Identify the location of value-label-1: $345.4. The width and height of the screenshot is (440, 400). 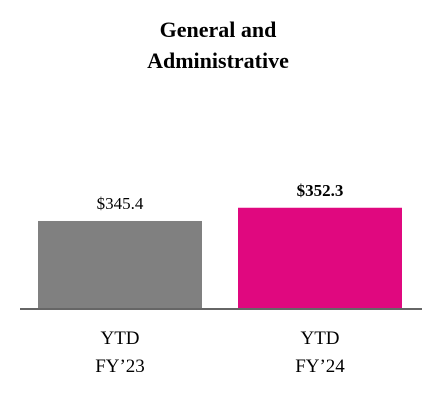
(120, 203).